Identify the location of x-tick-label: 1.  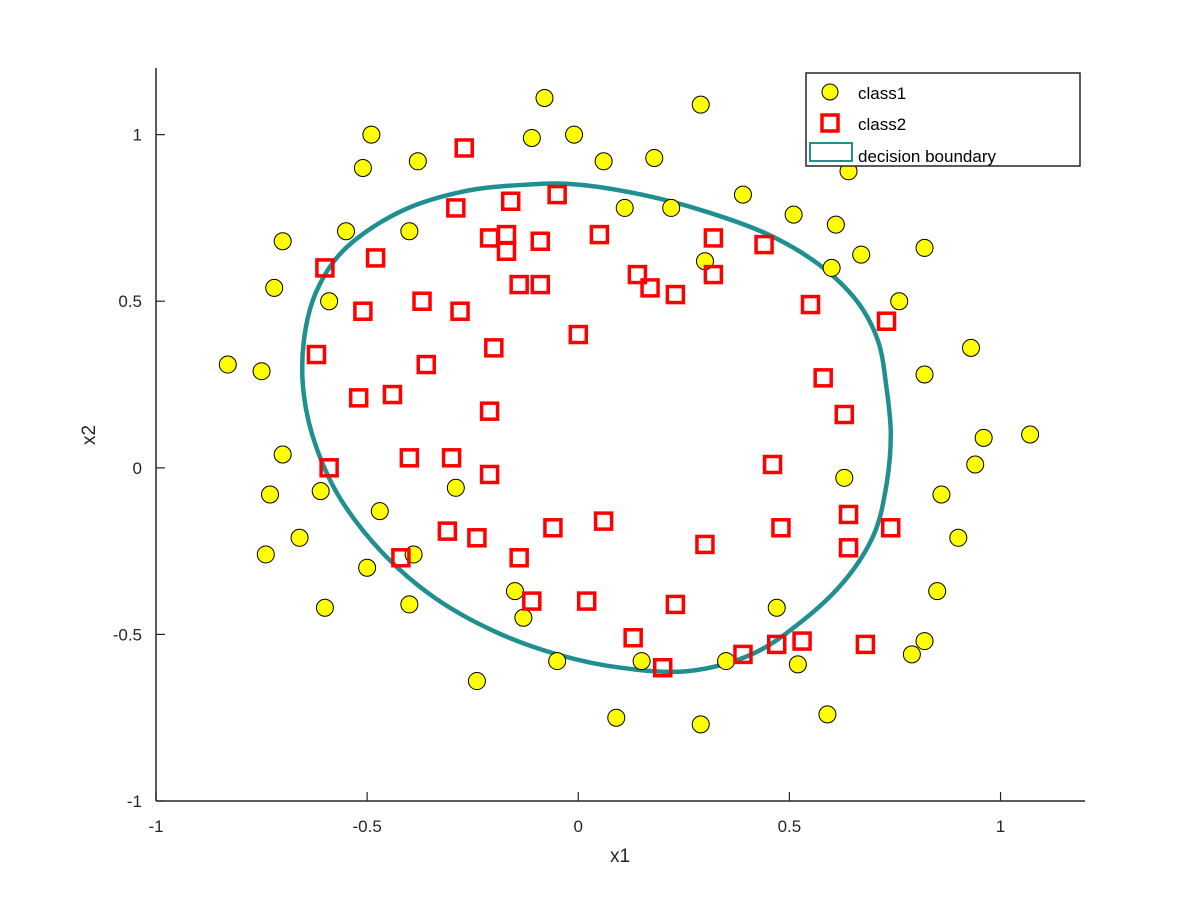
(1000, 826).